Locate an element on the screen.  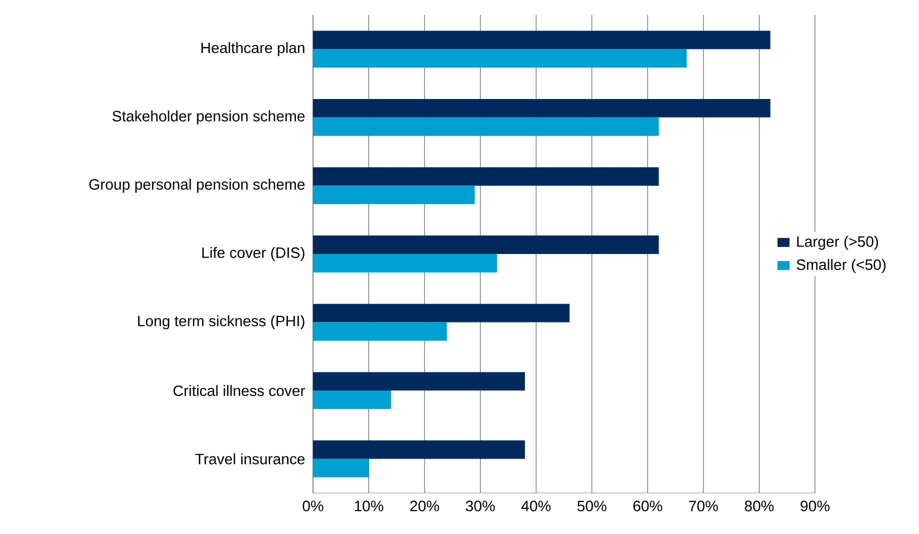
x-tick-label: 20% is located at coordinates (425, 506).